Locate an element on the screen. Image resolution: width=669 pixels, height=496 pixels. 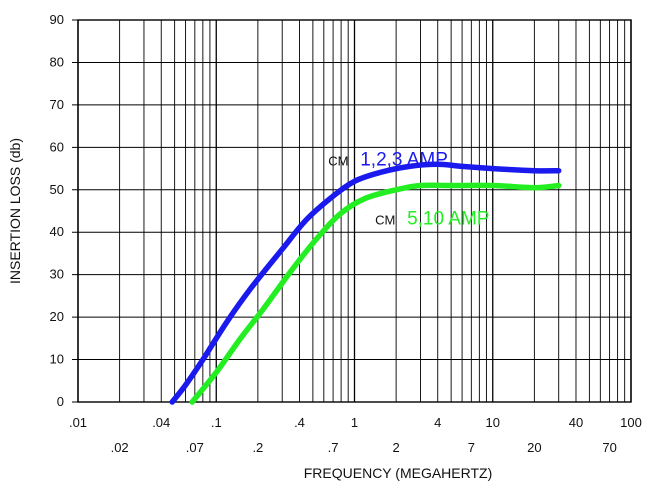
x-tick-label: 100 is located at coordinates (631, 422).